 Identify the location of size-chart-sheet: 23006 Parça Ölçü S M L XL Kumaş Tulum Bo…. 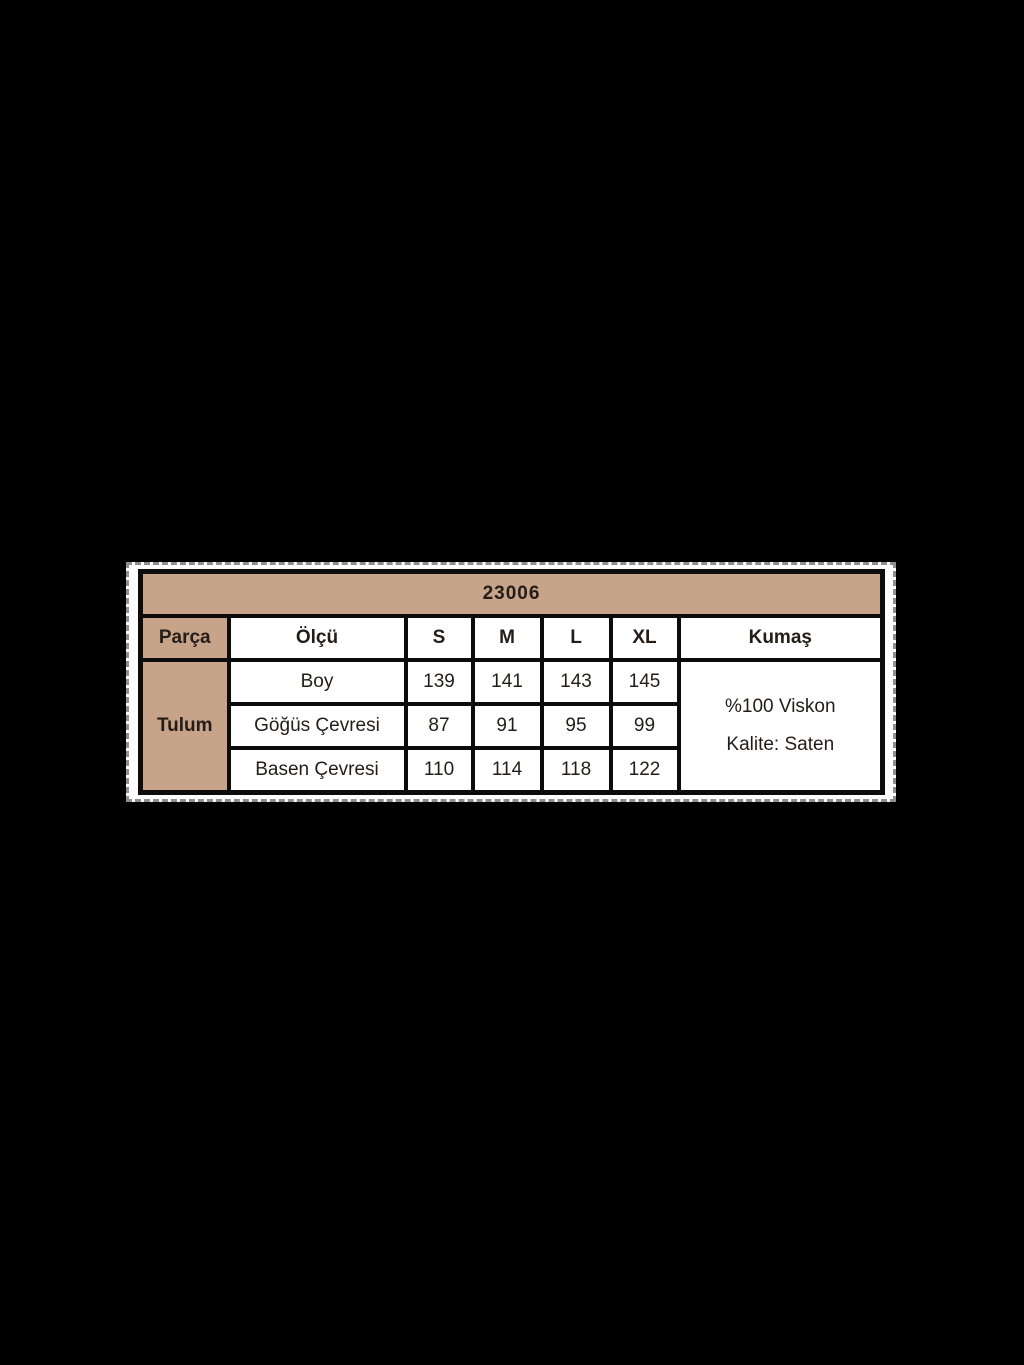
(511, 682).